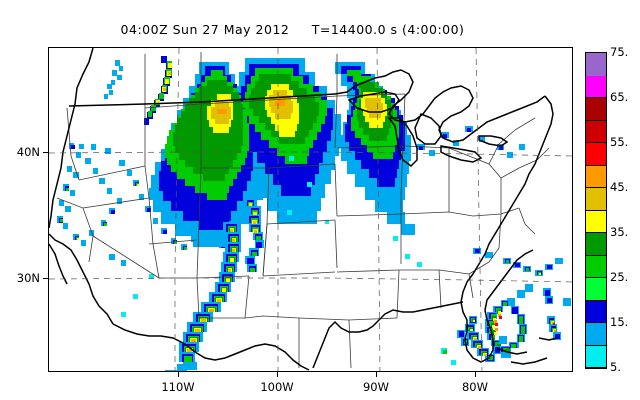 The image size is (640, 400). Describe the element at coordinates (145, 204) in the screenshot. I see `echo-great-basin` at that location.